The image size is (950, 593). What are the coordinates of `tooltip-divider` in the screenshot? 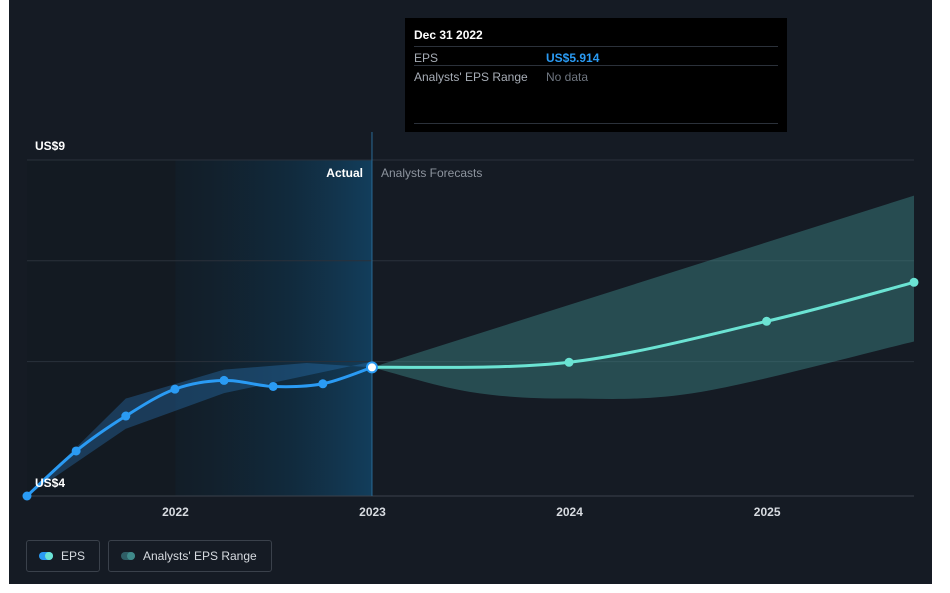 It's located at (596, 123).